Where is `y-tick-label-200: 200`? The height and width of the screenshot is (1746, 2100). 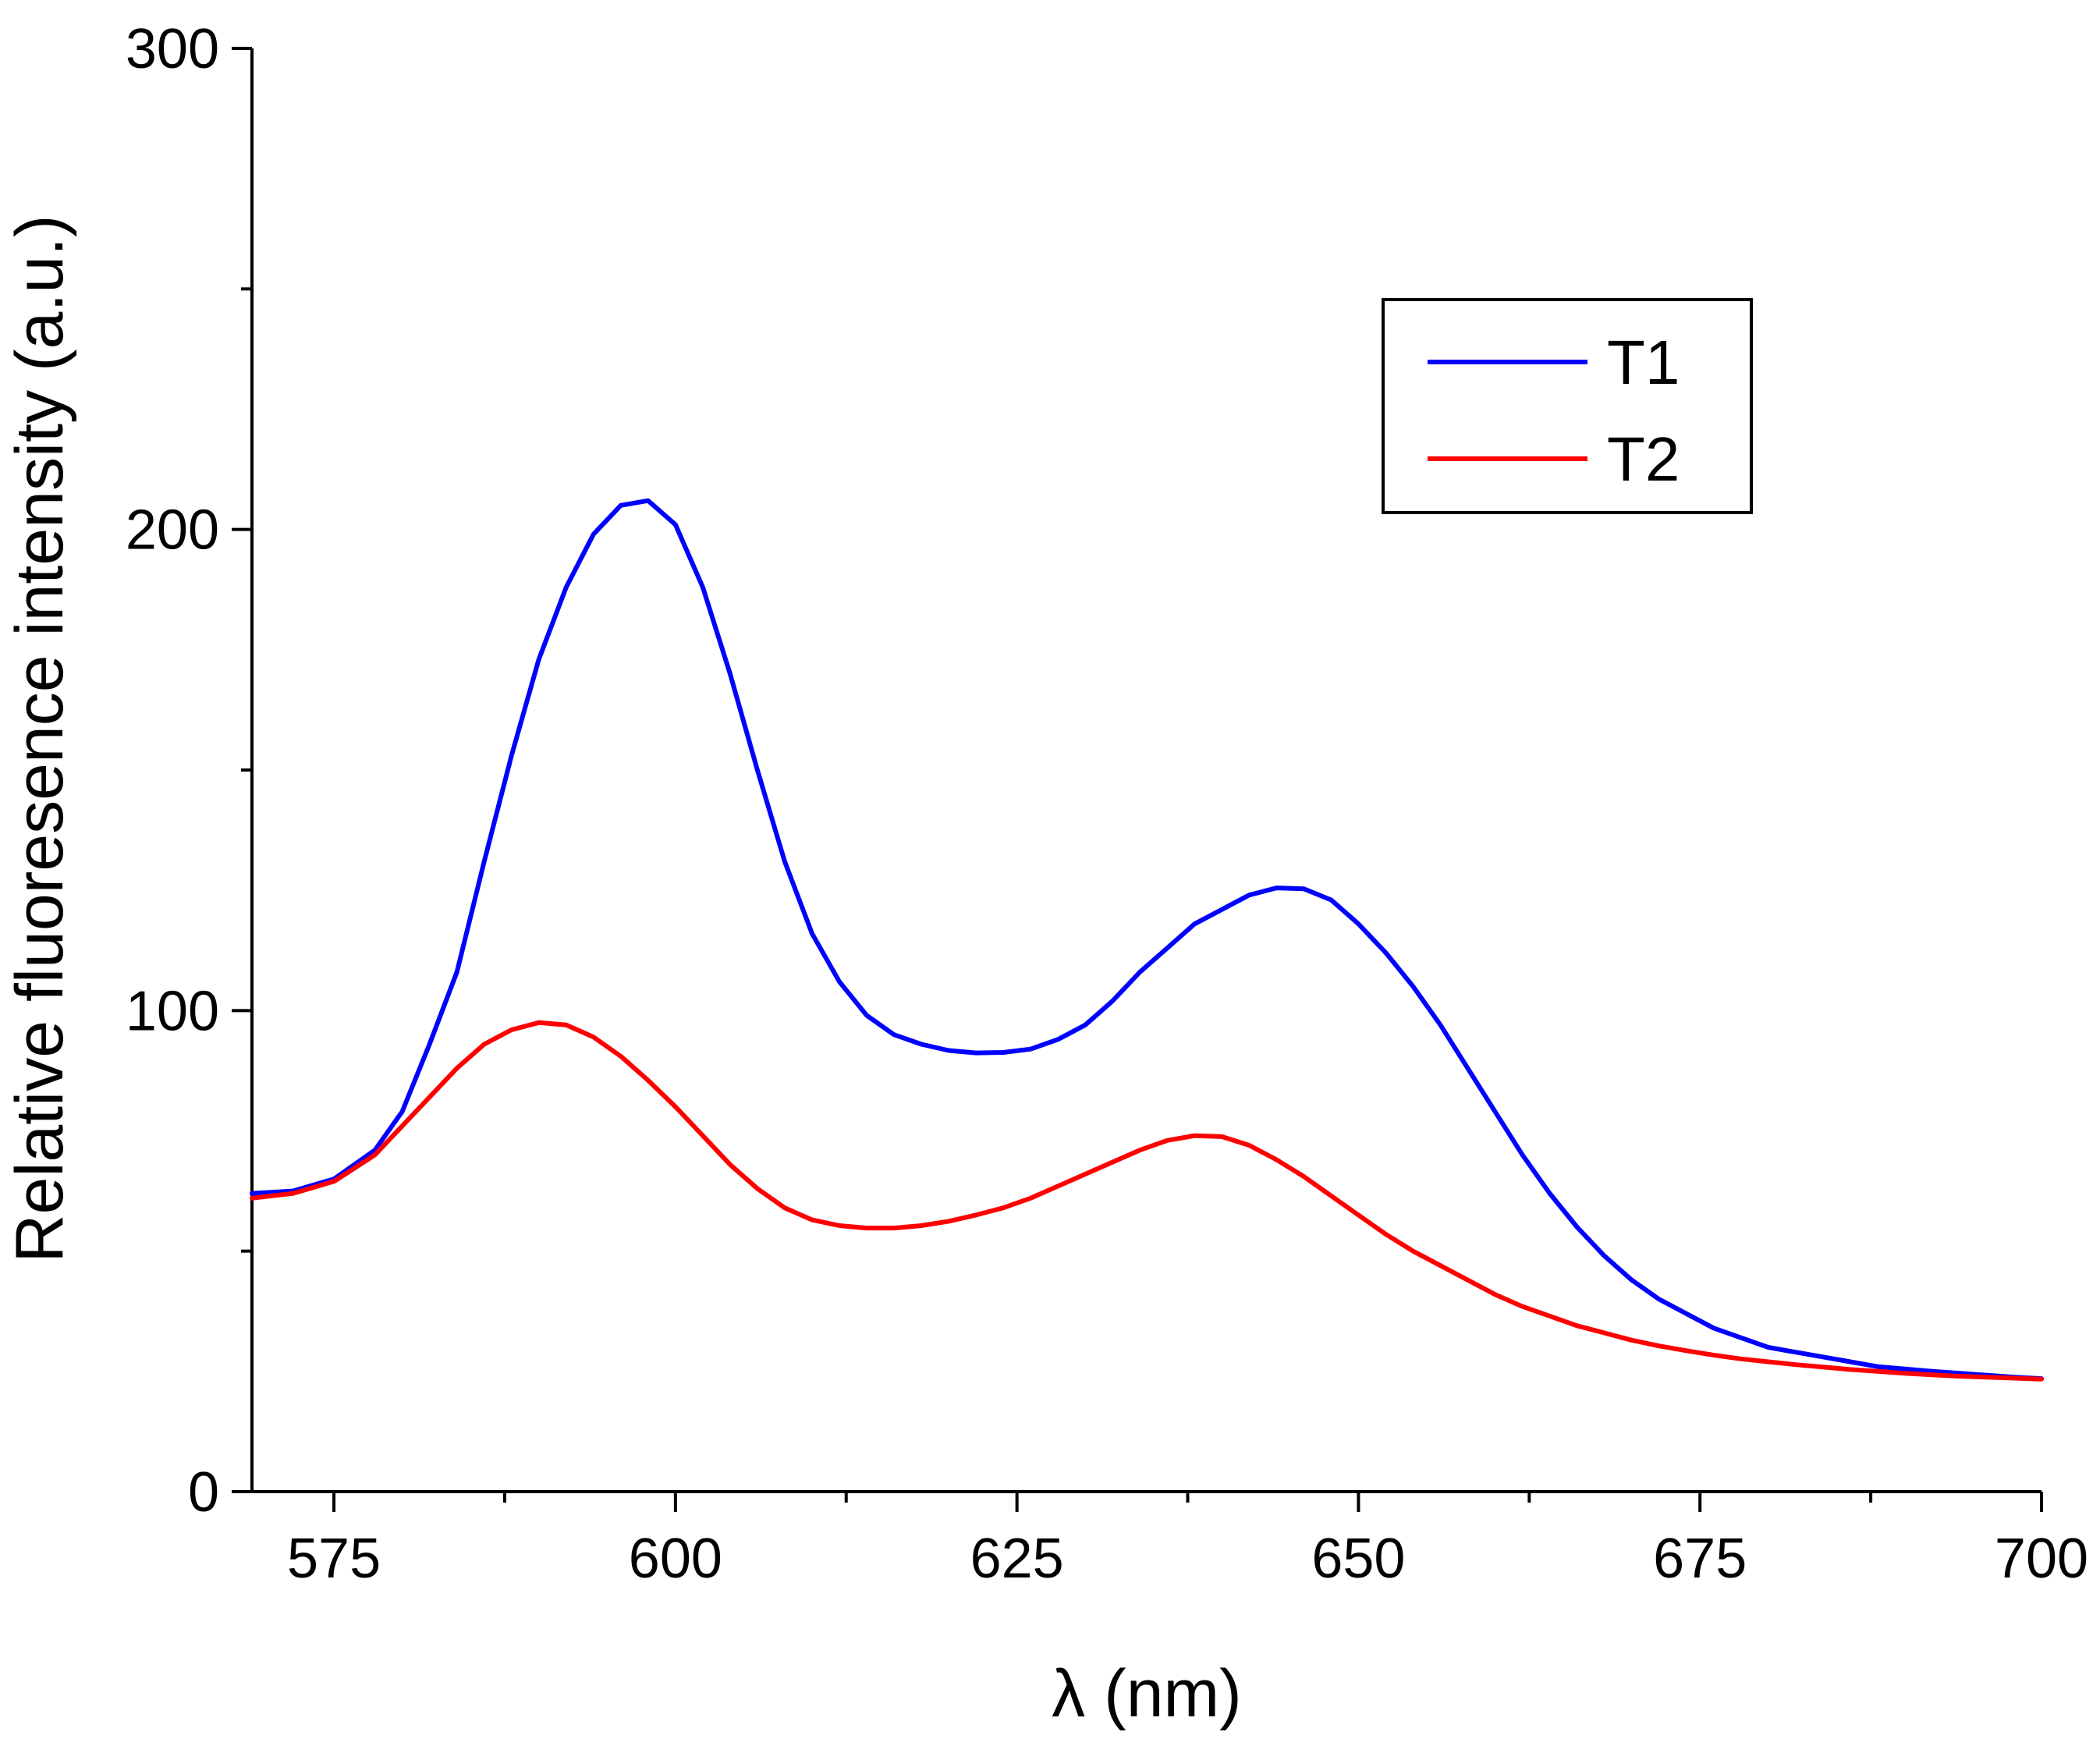
y-tick-label-200: 200 is located at coordinates (172, 530).